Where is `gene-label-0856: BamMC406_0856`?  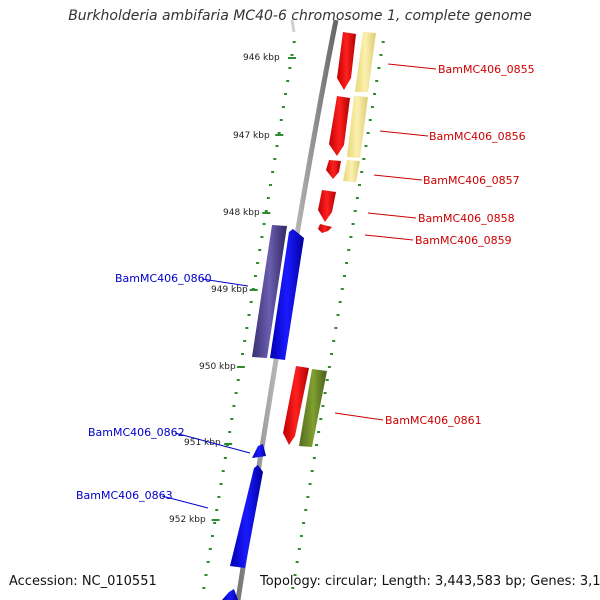 gene-label-0856: BamMC406_0856 is located at coordinates (477, 136).